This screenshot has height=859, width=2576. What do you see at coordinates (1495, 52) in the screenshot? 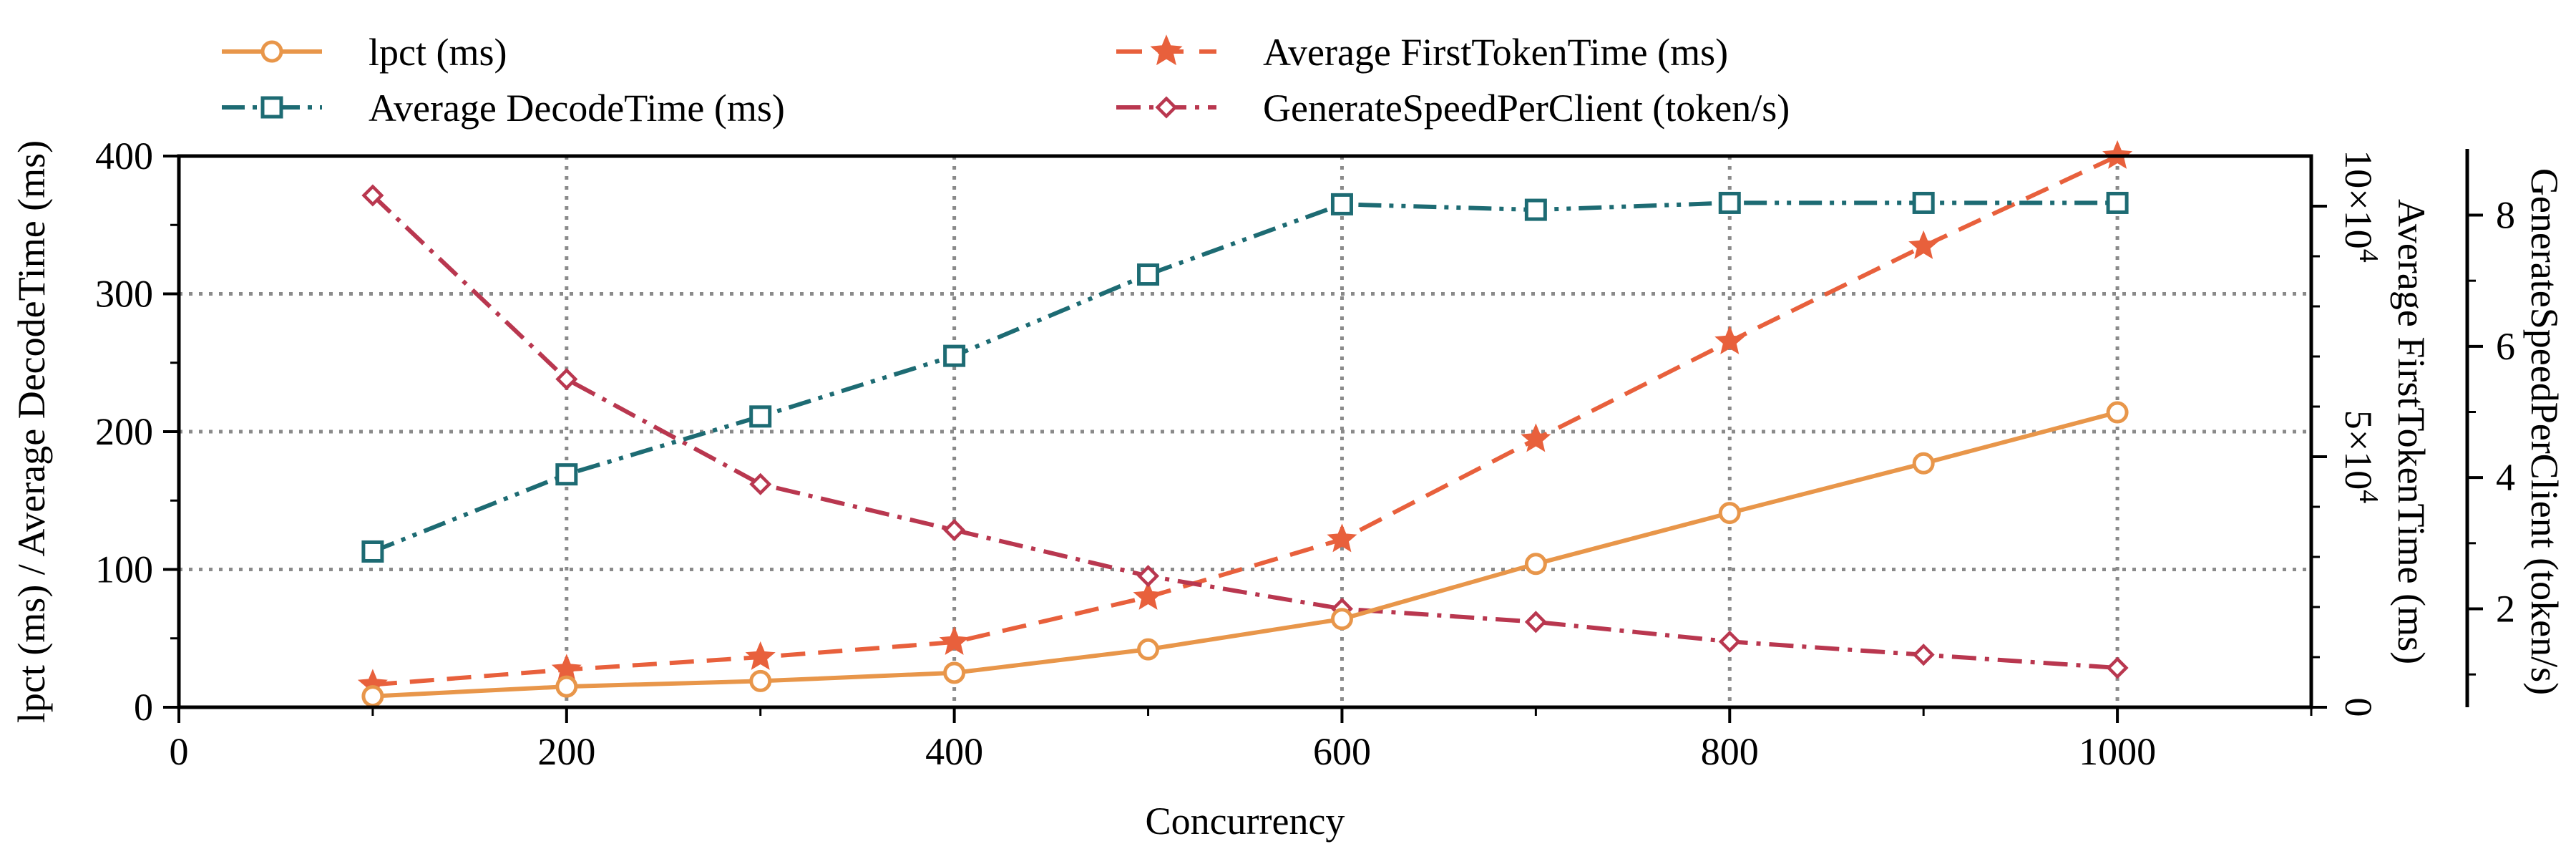
I see `legend-label: Average FirstTokenTime (ms)` at bounding box center [1495, 52].